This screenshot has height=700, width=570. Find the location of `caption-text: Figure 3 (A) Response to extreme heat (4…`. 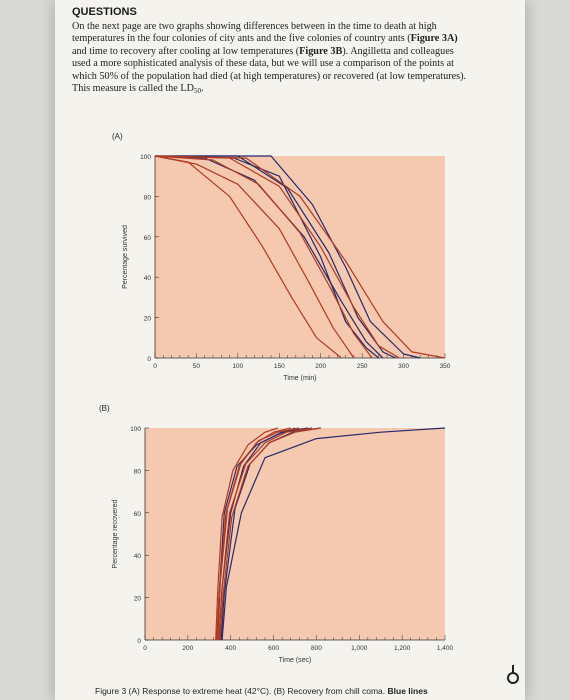

caption-text: Figure 3 (A) Response to extreme heat (4… is located at coordinates (240, 691).